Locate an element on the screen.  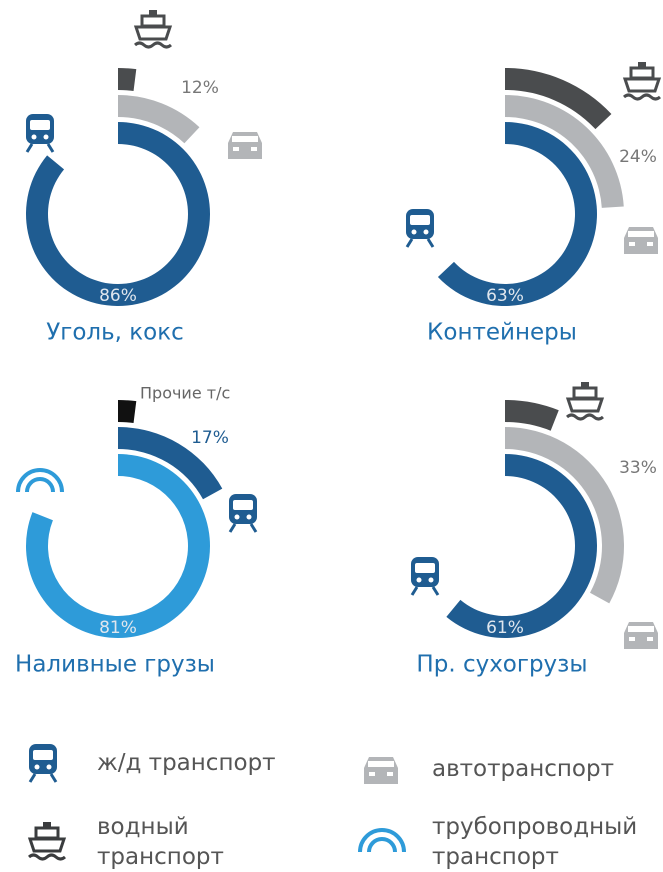
legend-label: трубопроводный транспорт is located at coordinates (535, 842).